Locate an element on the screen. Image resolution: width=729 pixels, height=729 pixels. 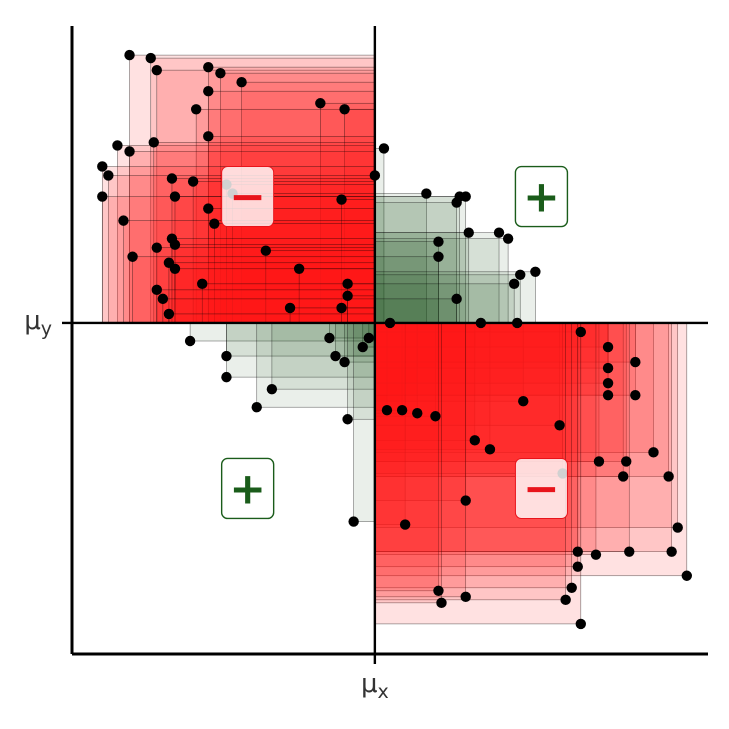
badge-lower-left: + is located at coordinates (247, 488).